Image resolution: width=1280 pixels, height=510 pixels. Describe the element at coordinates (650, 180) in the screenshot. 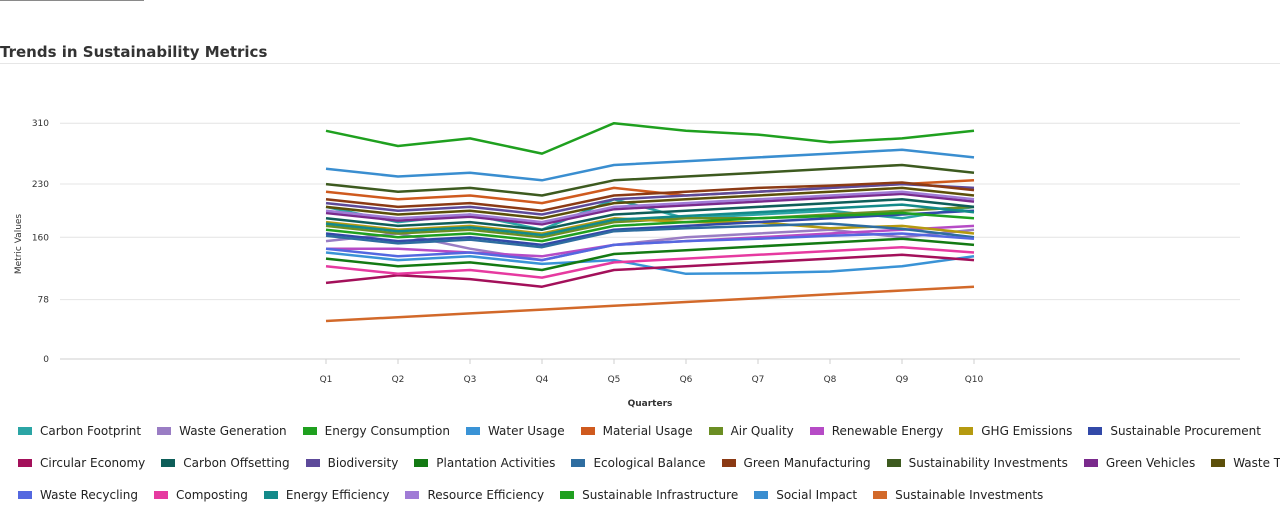

I see `series-line-sustainability-investments` at that location.